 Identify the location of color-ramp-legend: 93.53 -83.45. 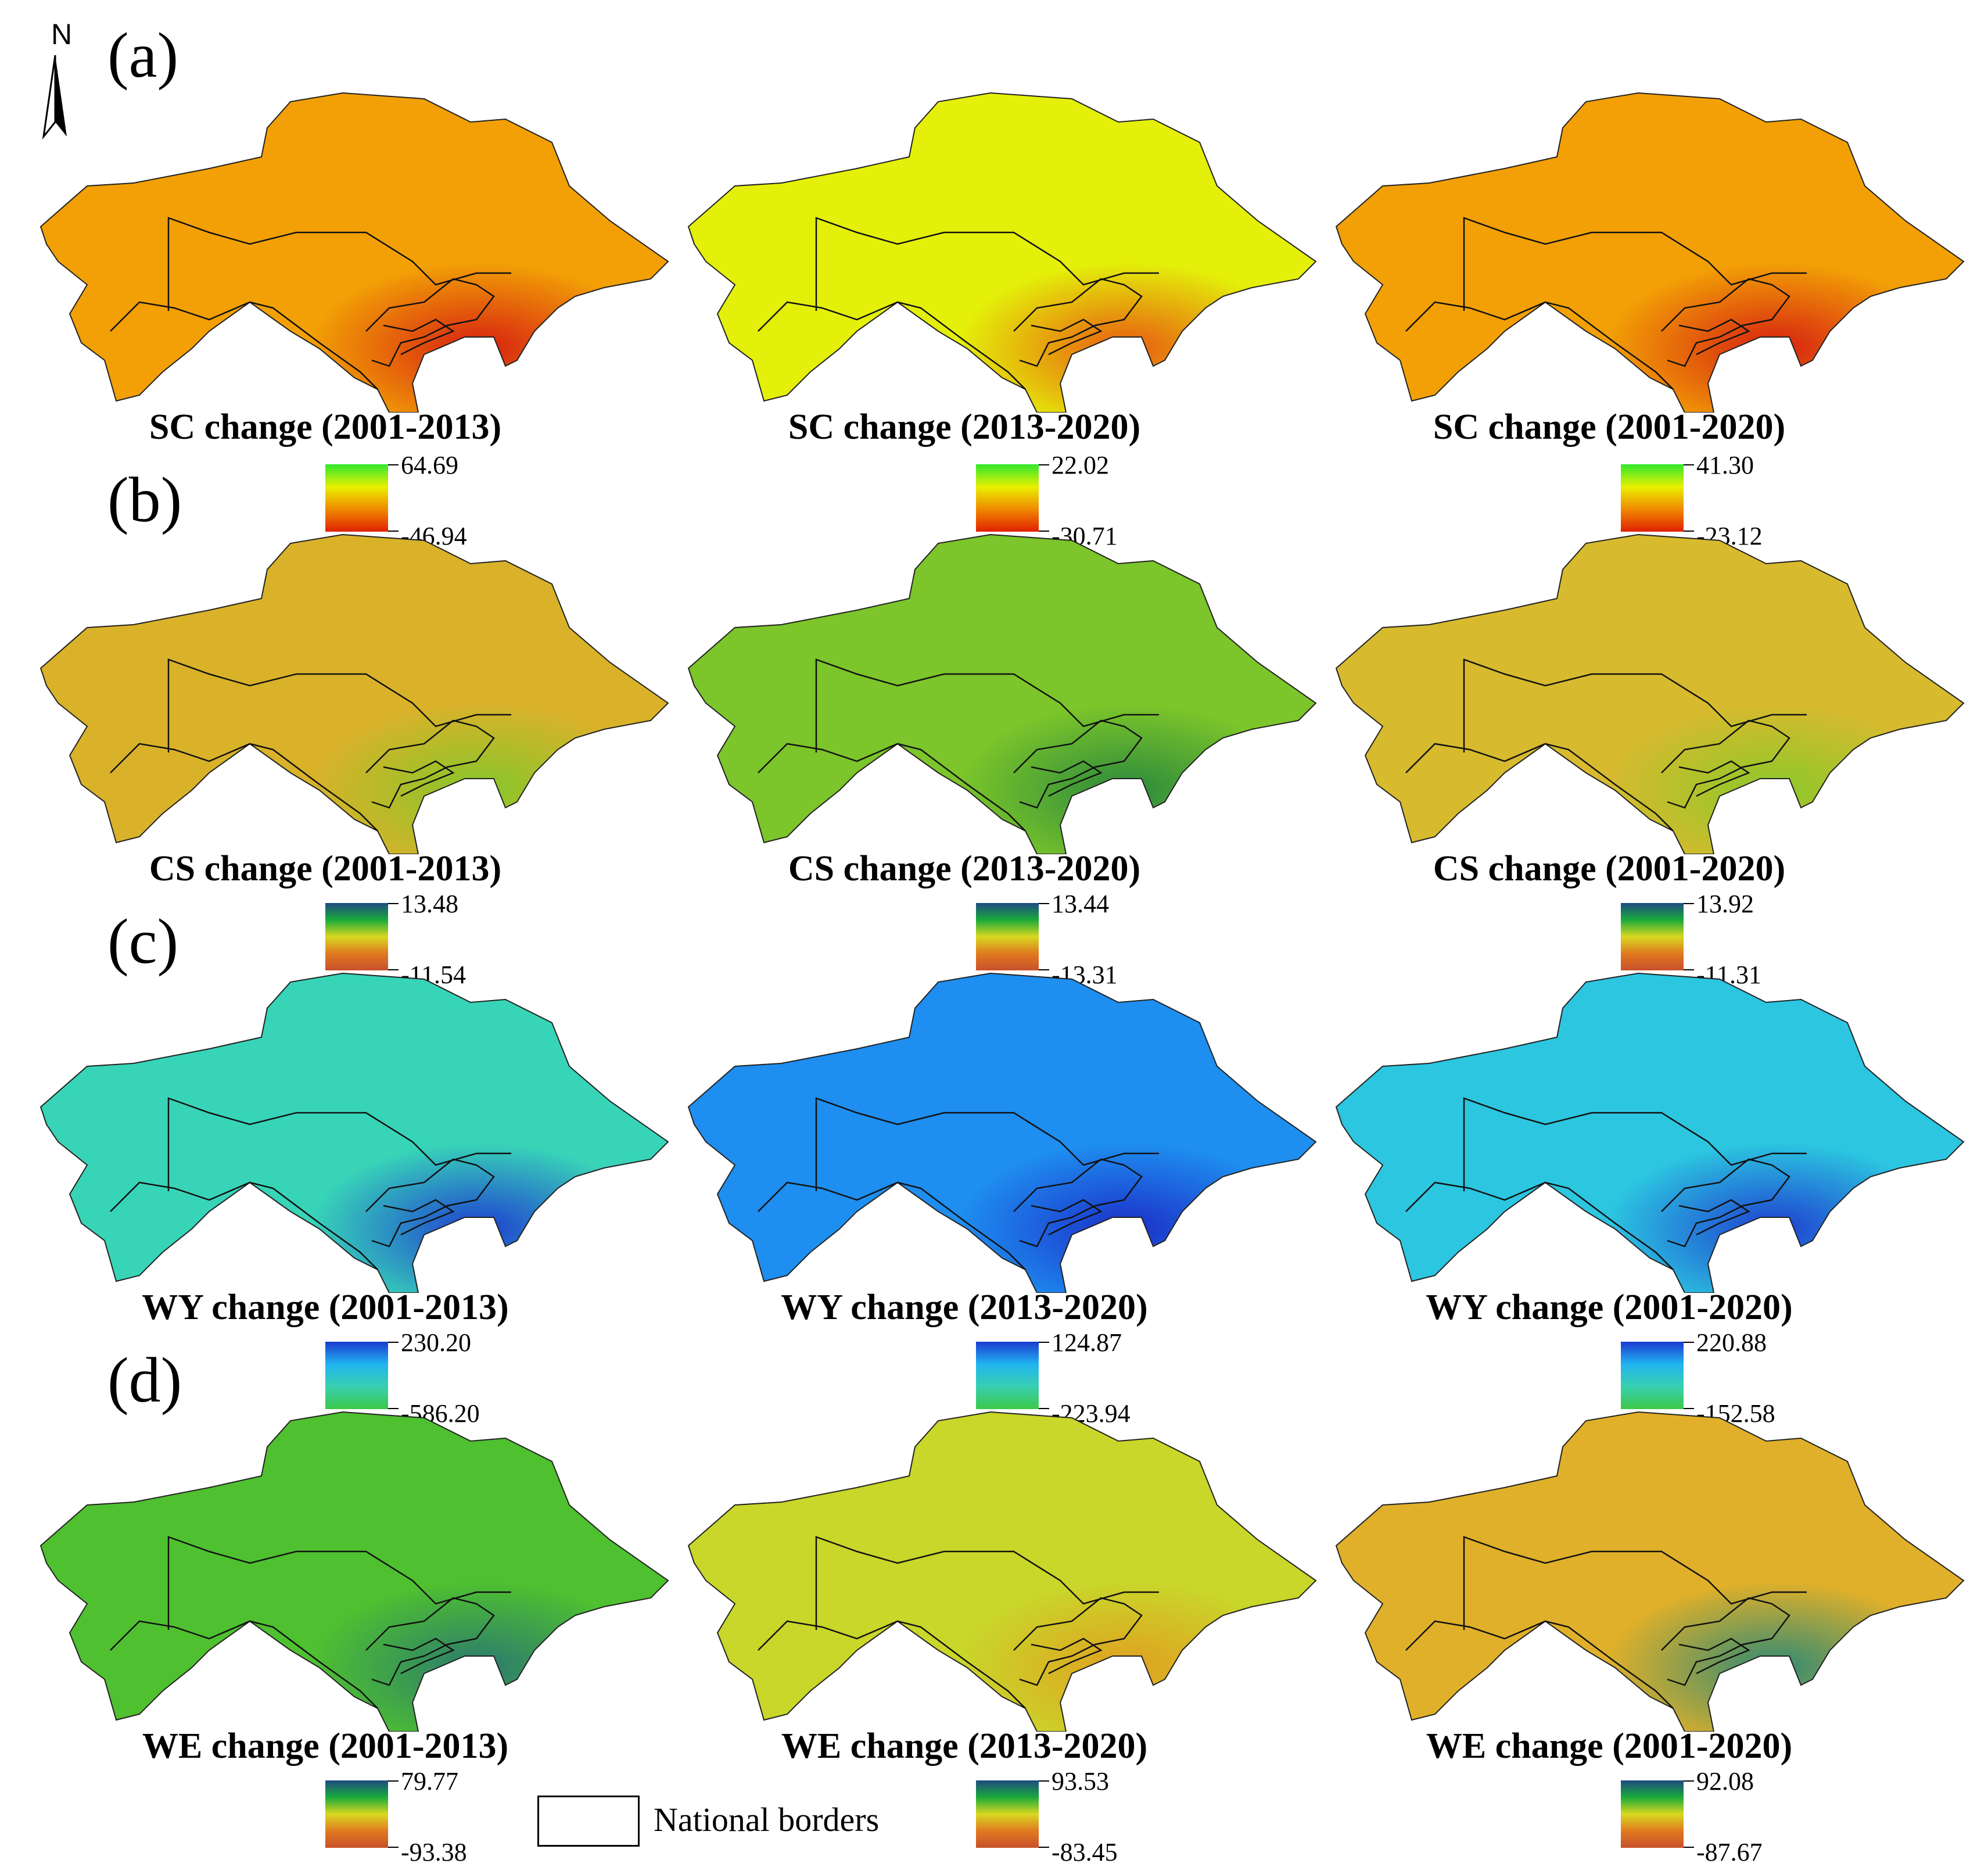
(1063, 1816).